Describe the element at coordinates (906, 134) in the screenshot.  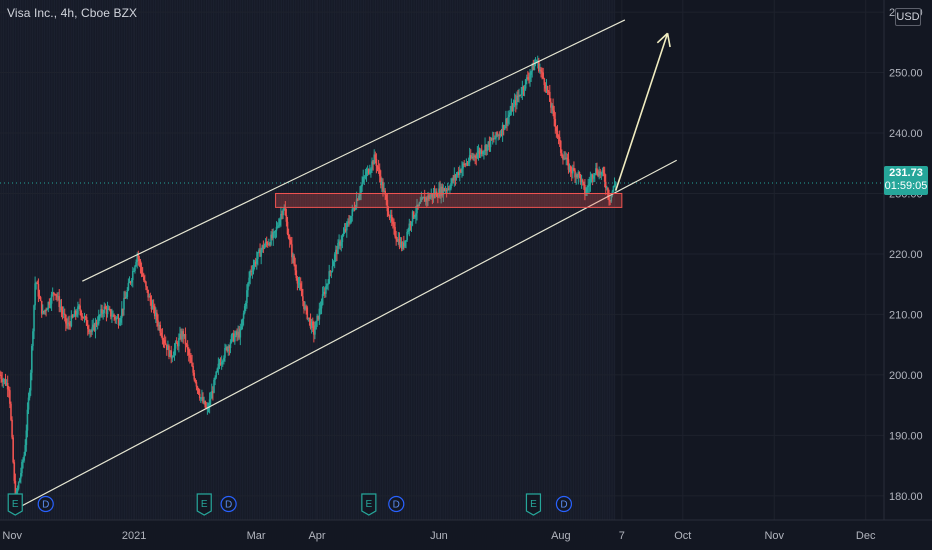
I see `price-tick-label: 240.00` at that location.